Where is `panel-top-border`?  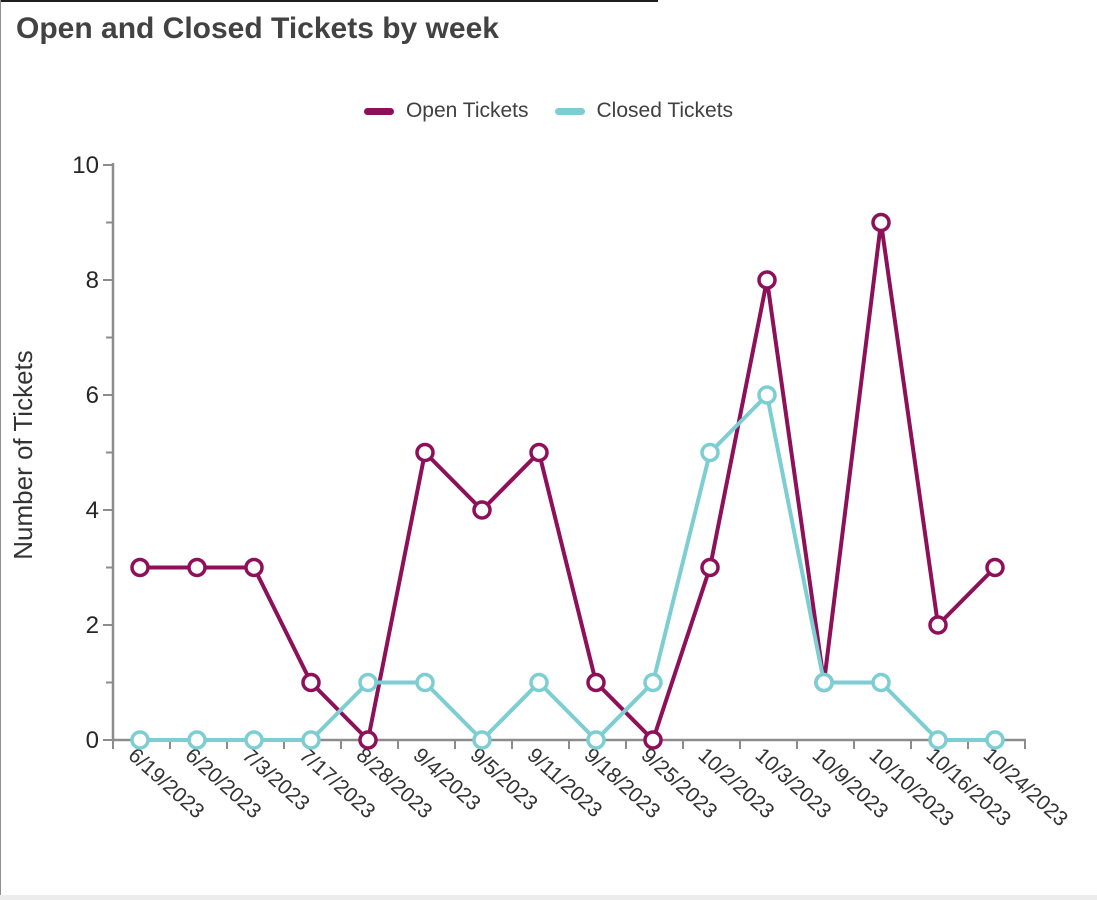
panel-top-border is located at coordinates (329, 1).